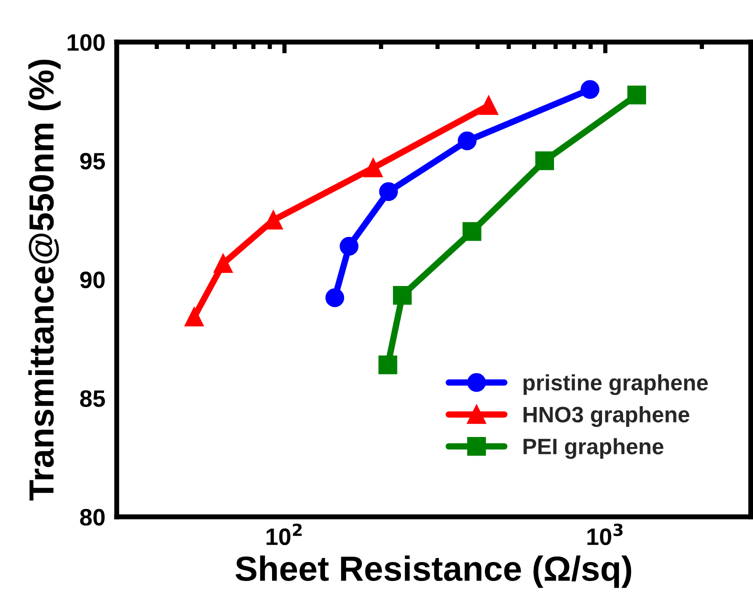  I want to click on y-tick-label: 80, so click(92, 517).